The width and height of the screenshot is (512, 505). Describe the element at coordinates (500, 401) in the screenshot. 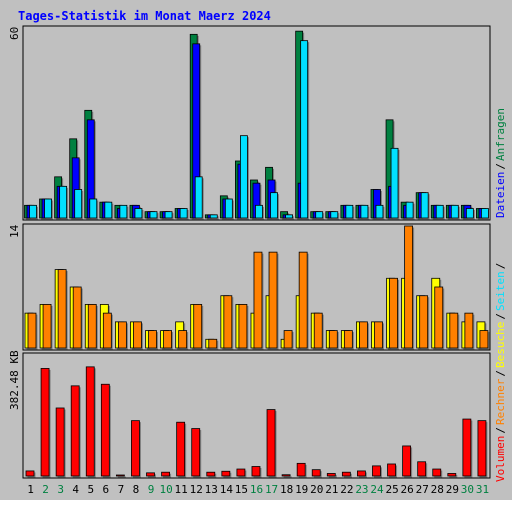

I see `legend-rechner: Rechner` at that location.